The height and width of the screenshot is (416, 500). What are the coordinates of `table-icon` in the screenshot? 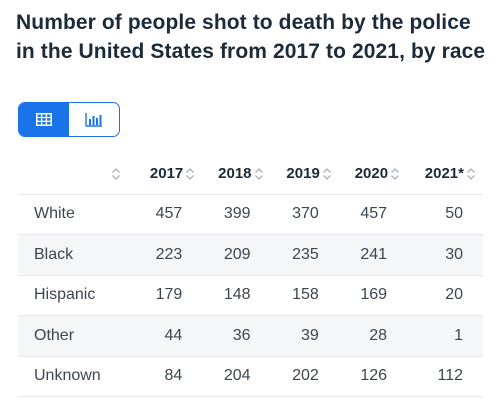 It's located at (44, 119).